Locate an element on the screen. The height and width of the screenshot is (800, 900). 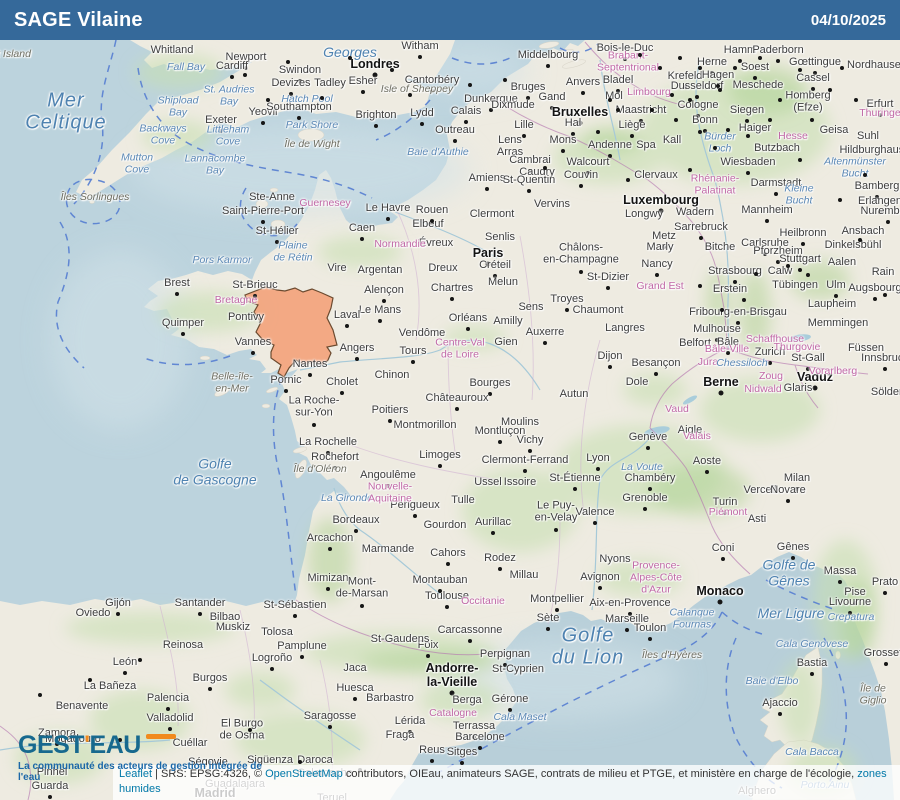
page-title: SAGE Vilaine is located at coordinates (78, 19).